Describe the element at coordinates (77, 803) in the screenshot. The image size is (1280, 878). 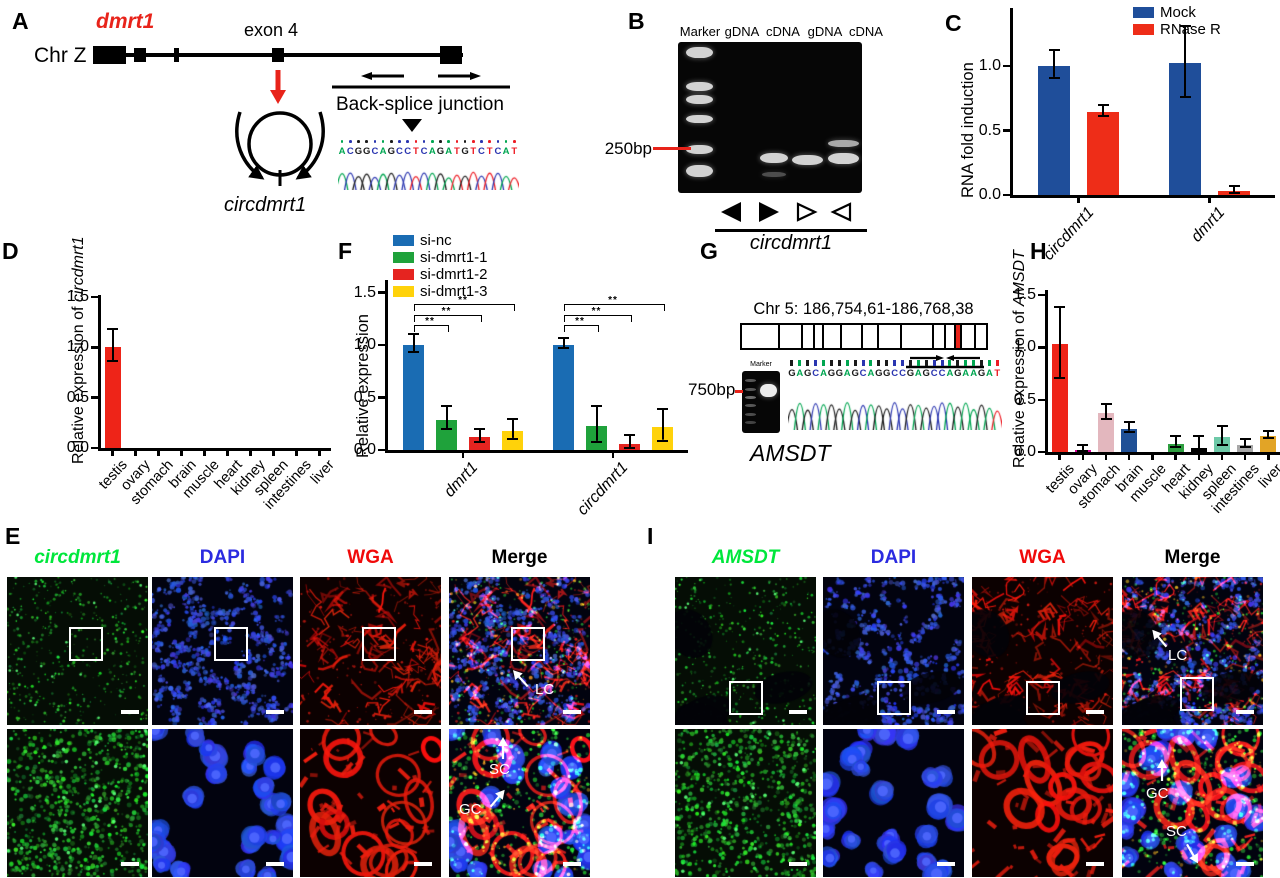
I see `e-row2-circdmrt1-image` at that location.